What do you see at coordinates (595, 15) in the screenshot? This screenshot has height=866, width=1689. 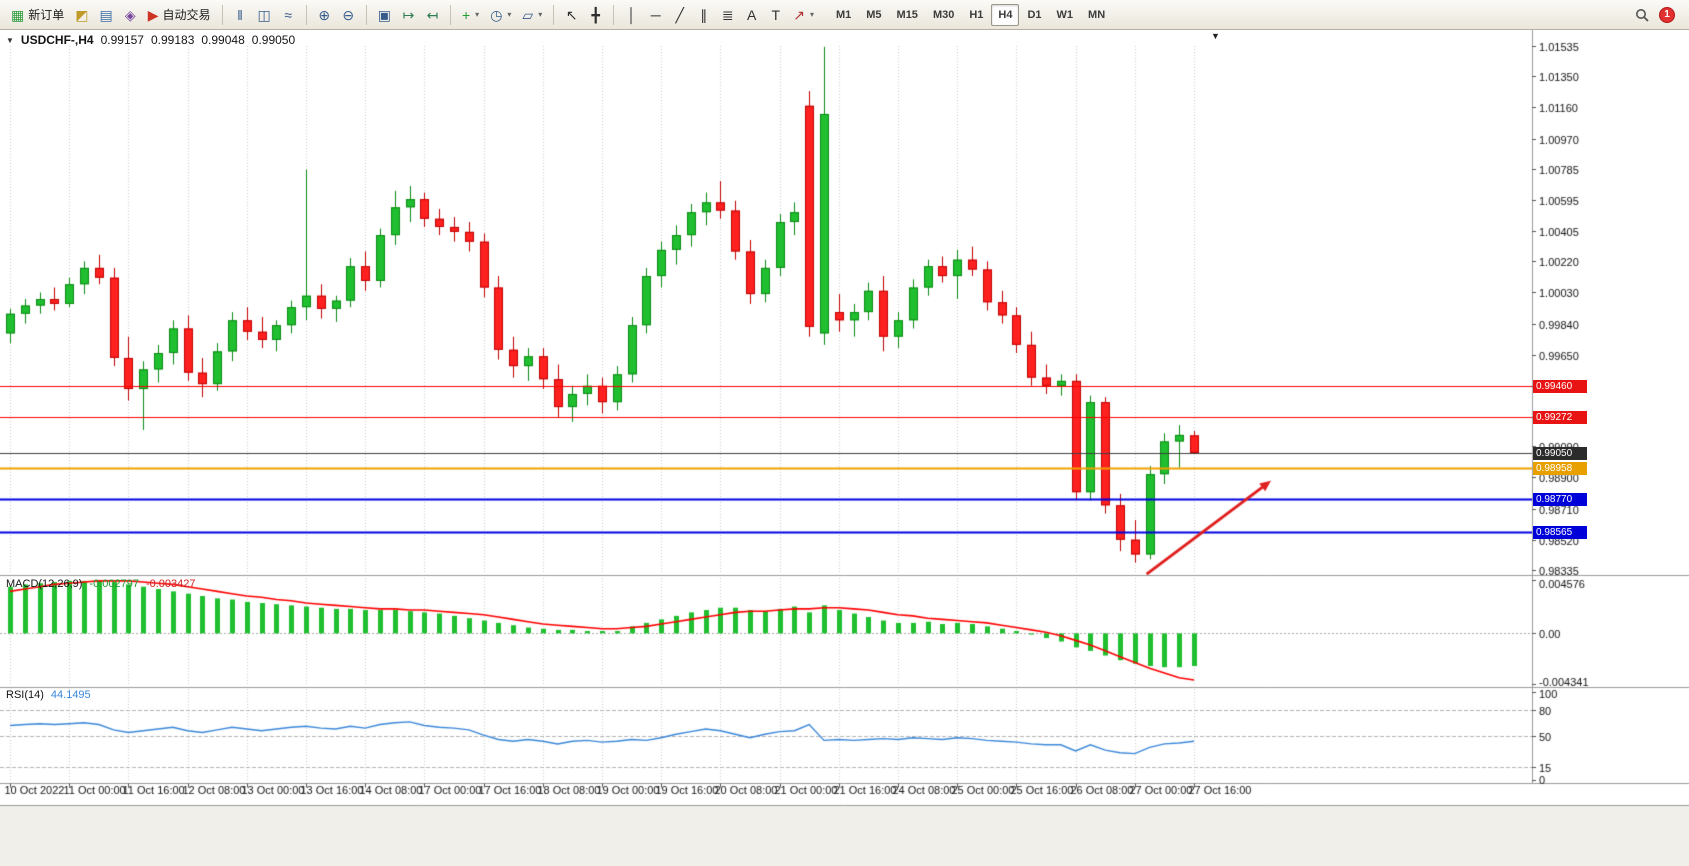 I see `crosshair-button: ╋` at bounding box center [595, 15].